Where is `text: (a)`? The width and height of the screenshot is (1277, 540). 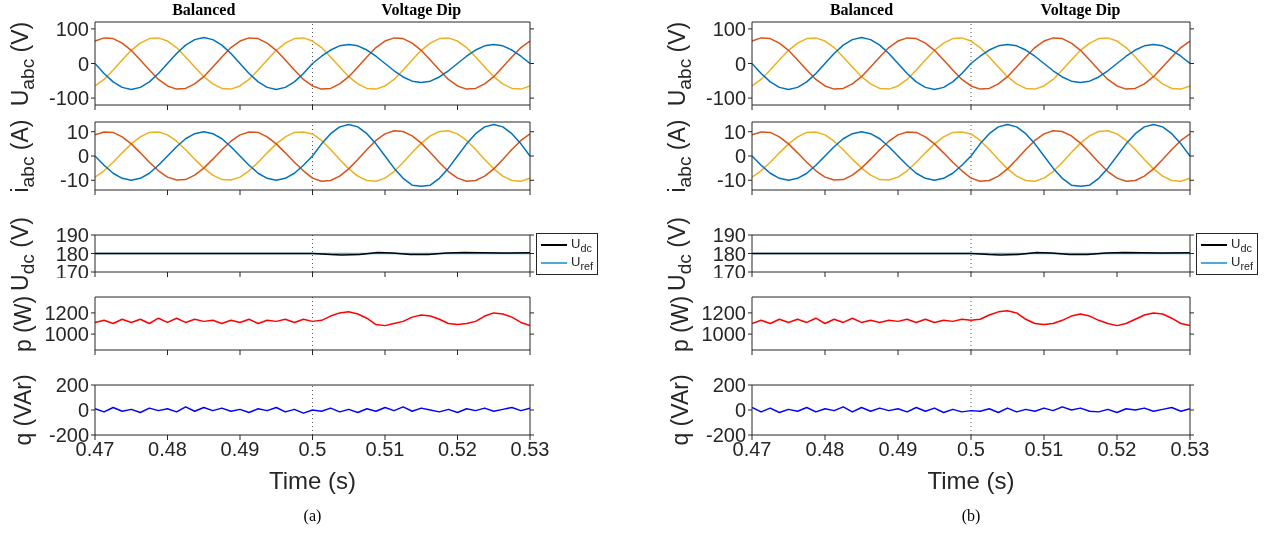
text: (a) is located at coordinates (312, 516).